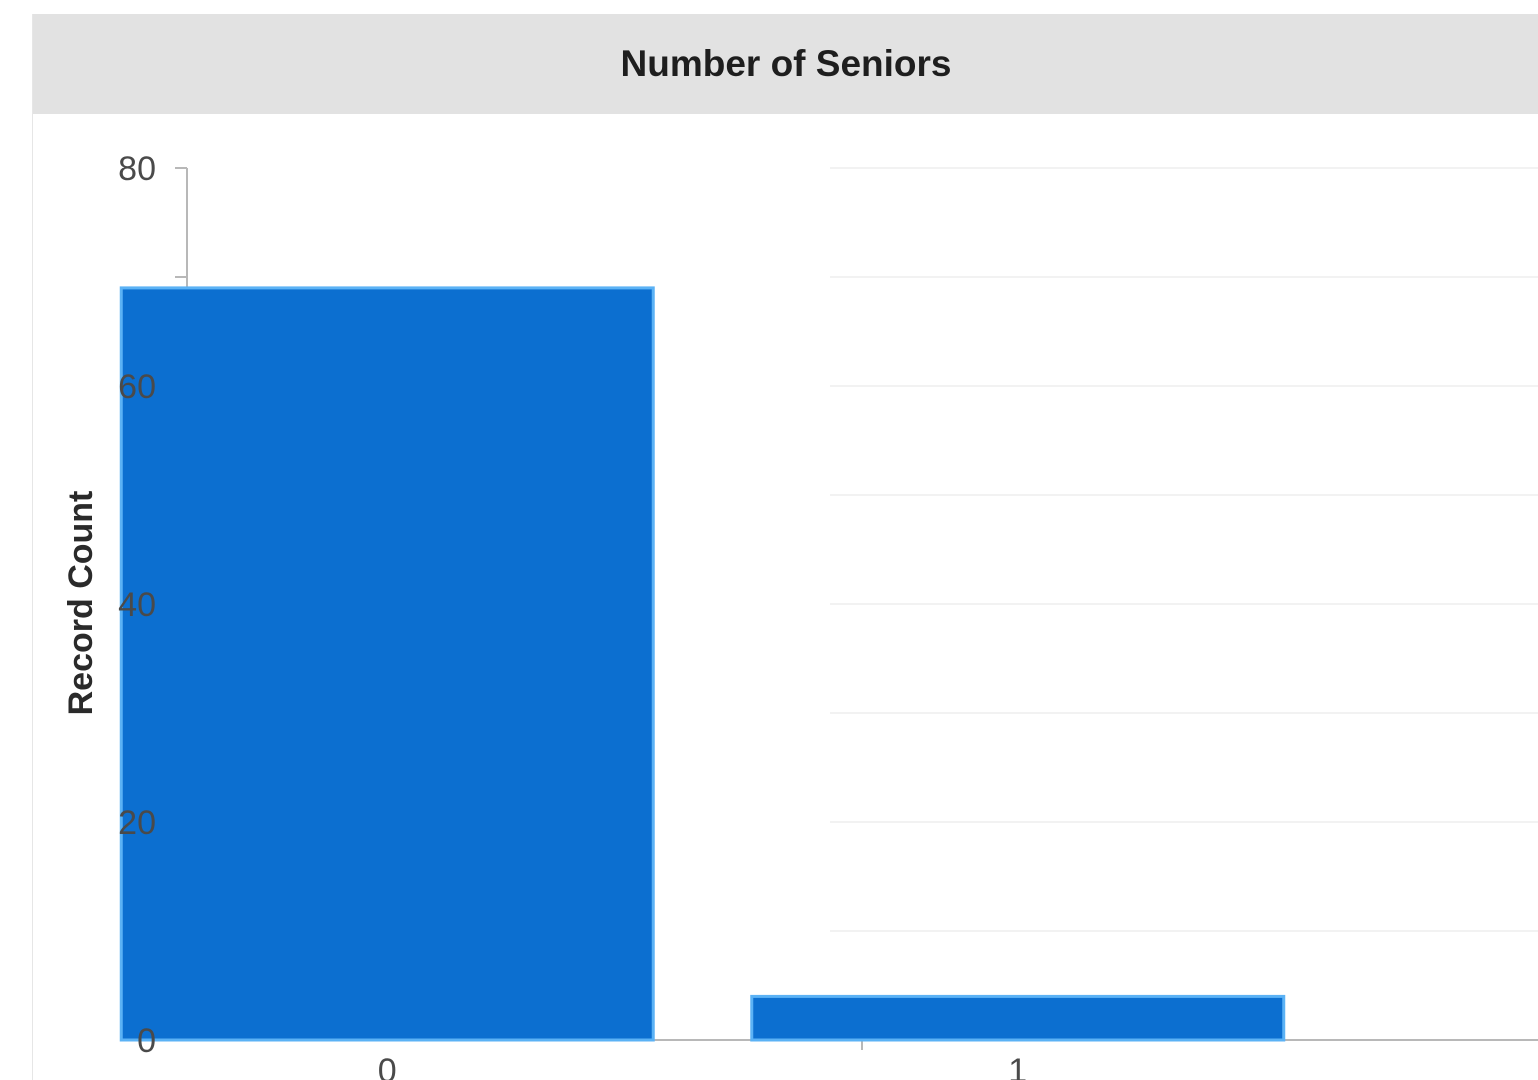 This screenshot has width=1538, height=1080. Describe the element at coordinates (81, 603) in the screenshot. I see `y-axis-title: Record Count` at that location.